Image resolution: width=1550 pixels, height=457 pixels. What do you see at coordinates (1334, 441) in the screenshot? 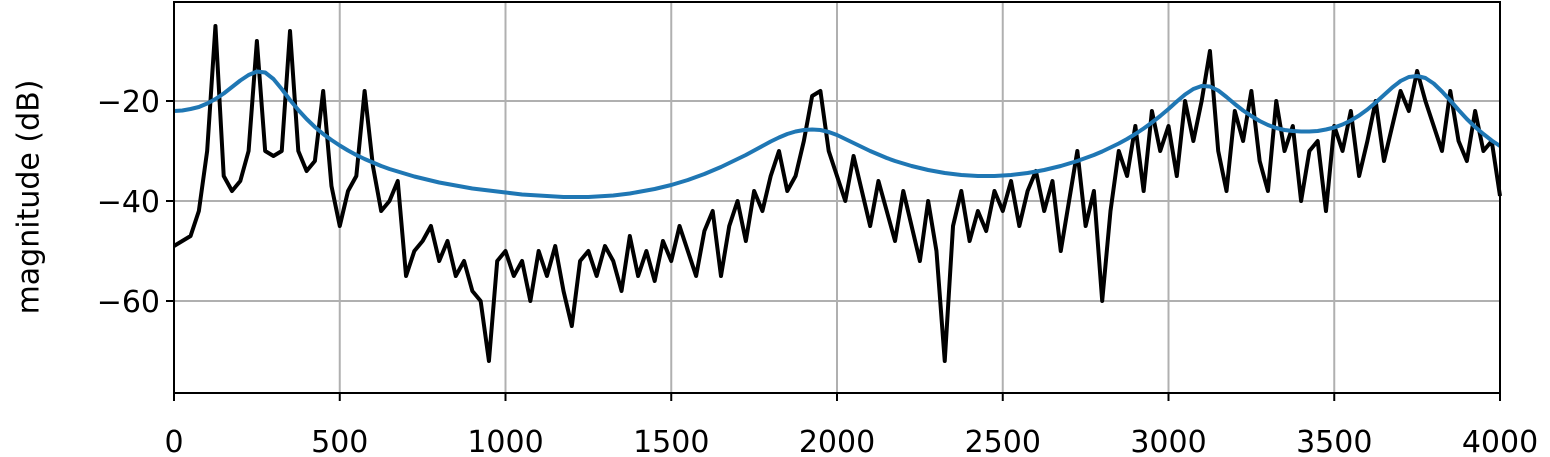
I see `x-tick-label: 3500` at bounding box center [1334, 441].